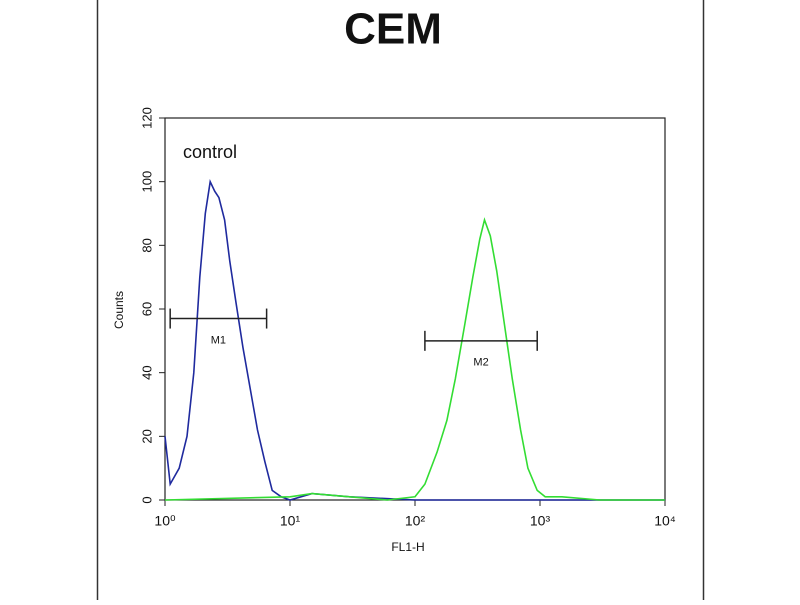 The height and width of the screenshot is (605, 800). Describe the element at coordinates (665, 521) in the screenshot. I see `x-tick-label: 10⁴` at that location.